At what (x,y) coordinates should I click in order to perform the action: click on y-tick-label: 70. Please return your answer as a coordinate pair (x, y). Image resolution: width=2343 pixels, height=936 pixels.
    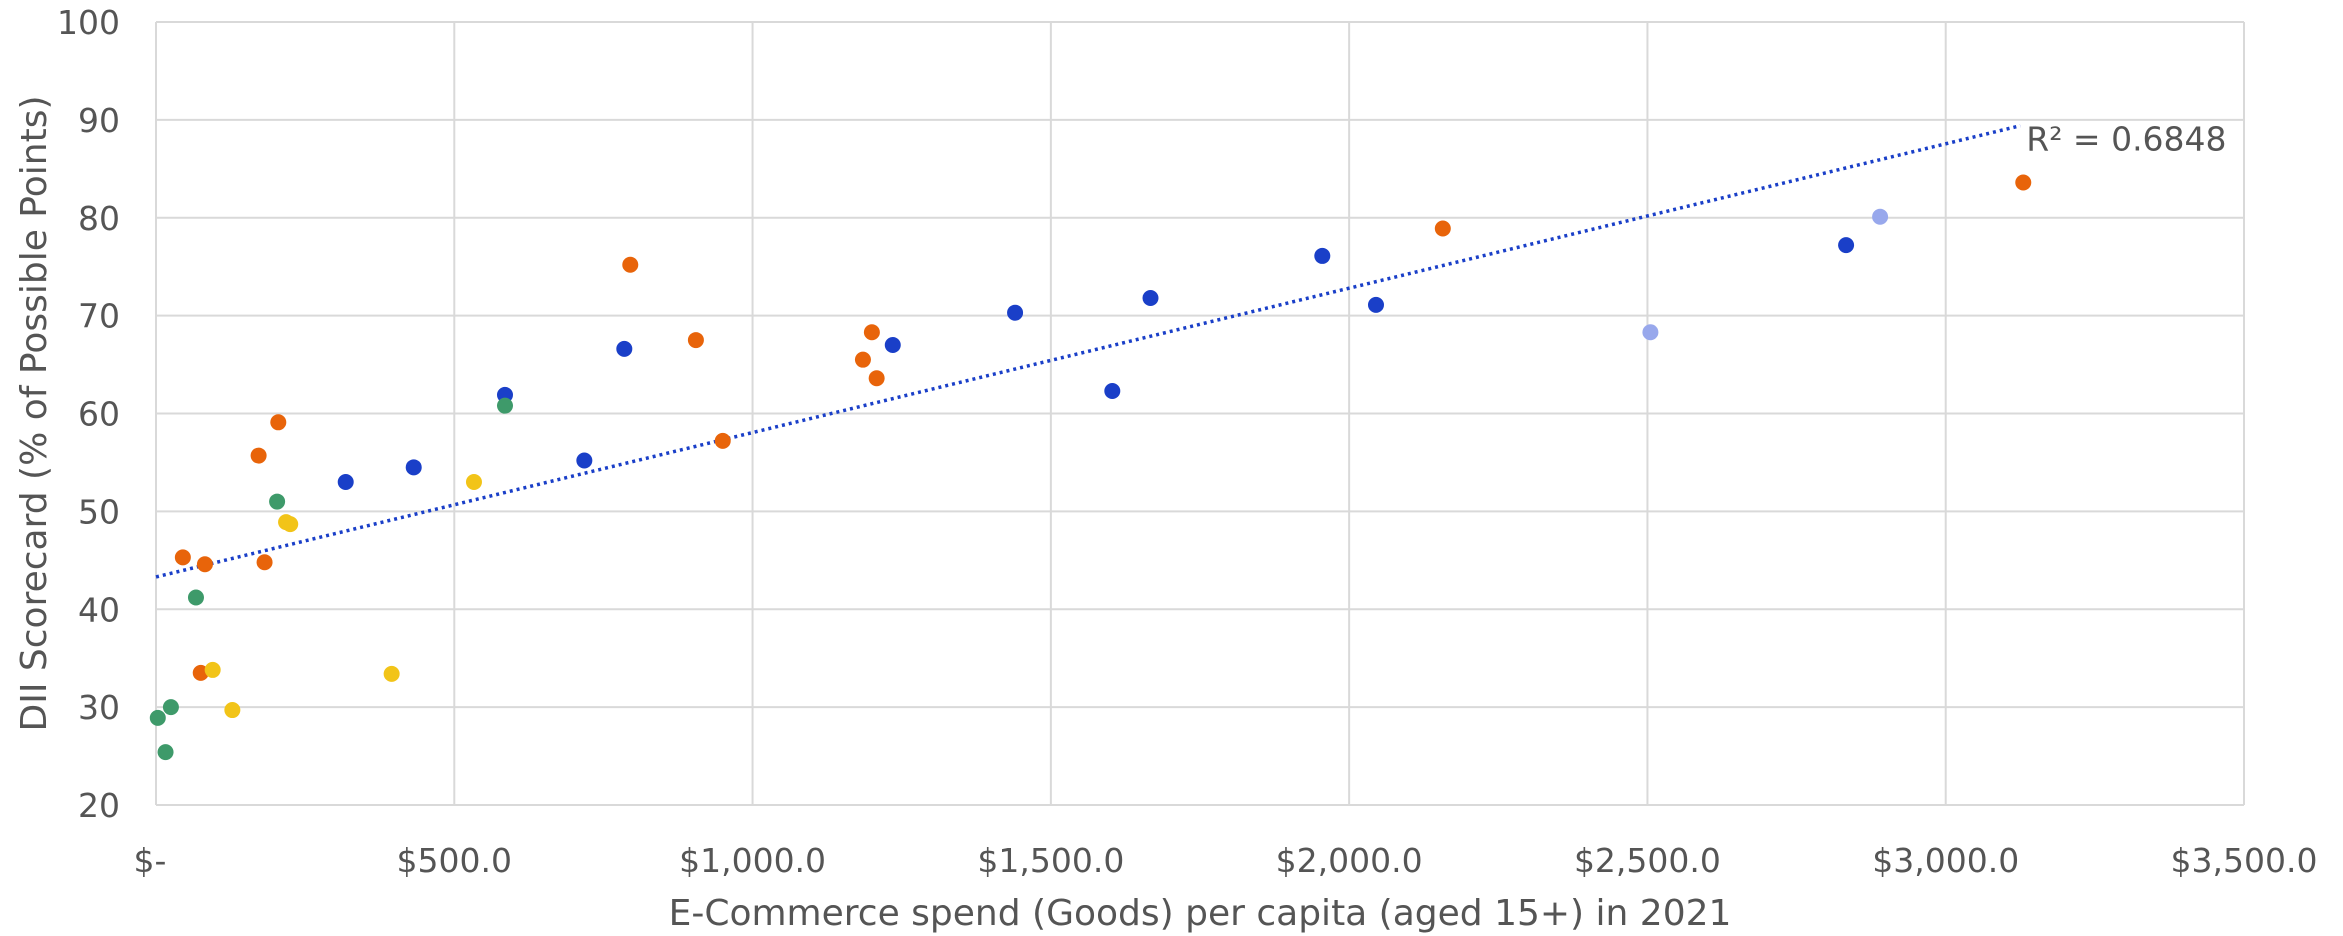
    Looking at the image, I should click on (99, 316).